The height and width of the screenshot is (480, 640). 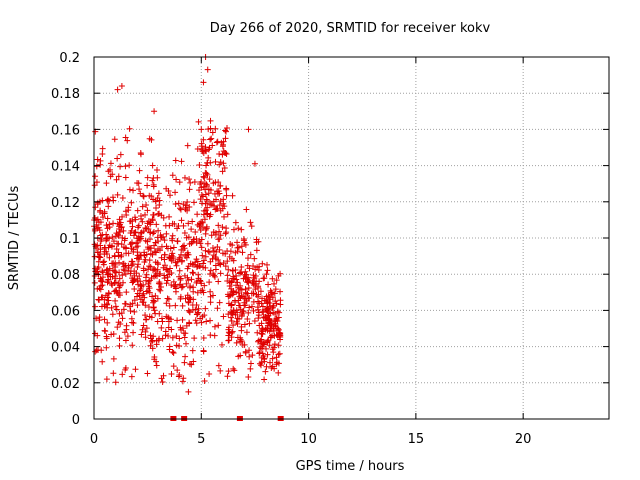 What do you see at coordinates (65, 239) in the screenshot?
I see `y-tick-labels: 0 0.02 0.04 0.06 0.08 0.1 0.12 0.14 0.16 0.18 0.2` at bounding box center [65, 239].